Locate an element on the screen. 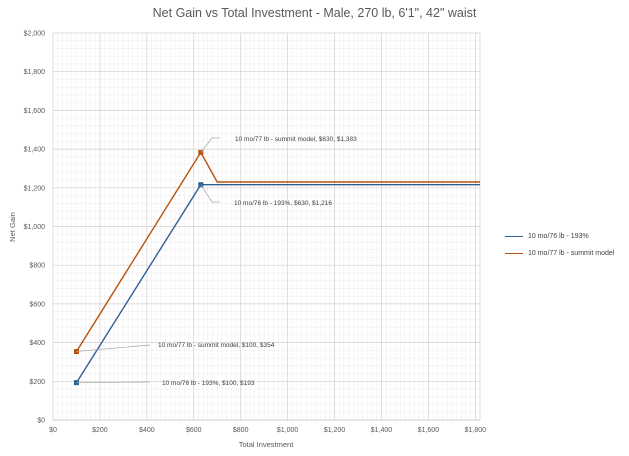  y-tick-label: $600 is located at coordinates (37, 304).